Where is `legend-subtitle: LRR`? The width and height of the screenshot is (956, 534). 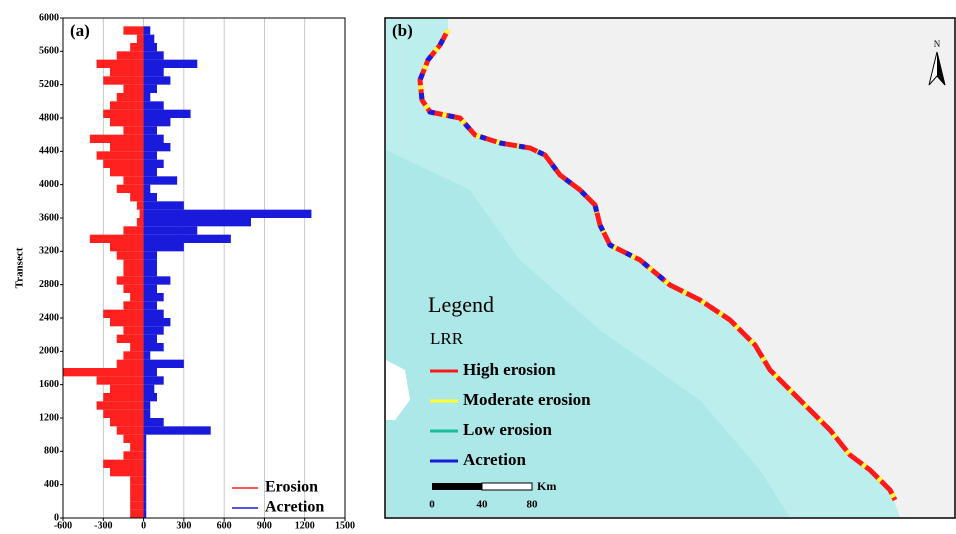 legend-subtitle: LRR is located at coordinates (447, 338).